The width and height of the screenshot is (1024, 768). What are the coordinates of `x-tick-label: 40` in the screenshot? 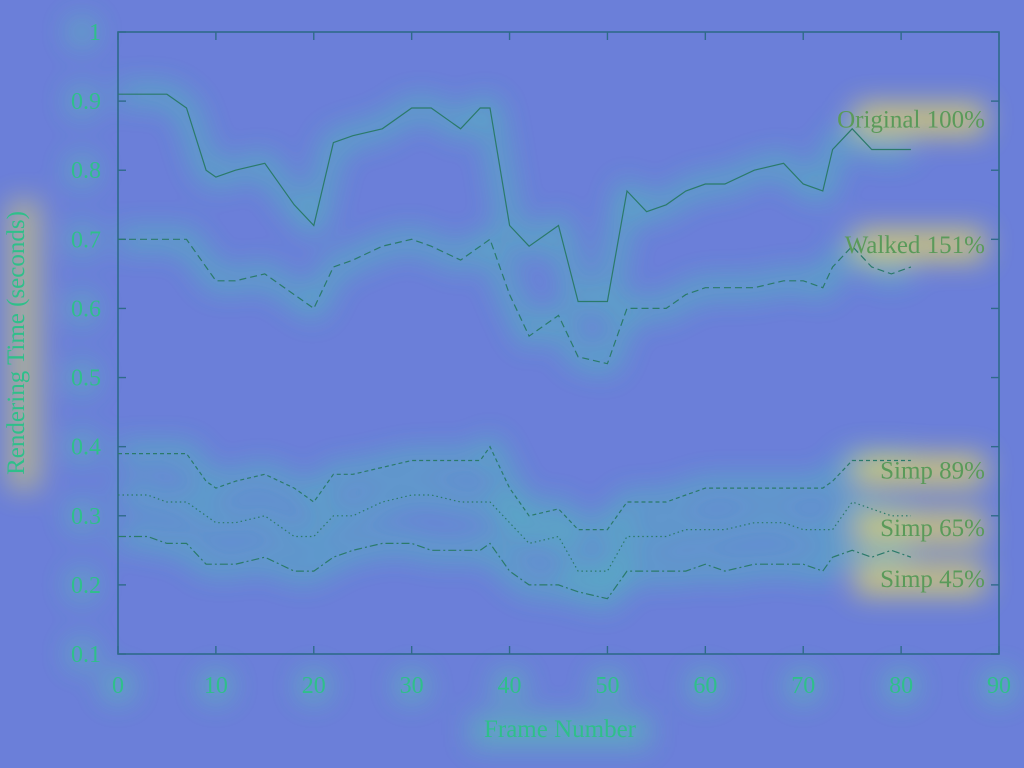 It's located at (510, 686).